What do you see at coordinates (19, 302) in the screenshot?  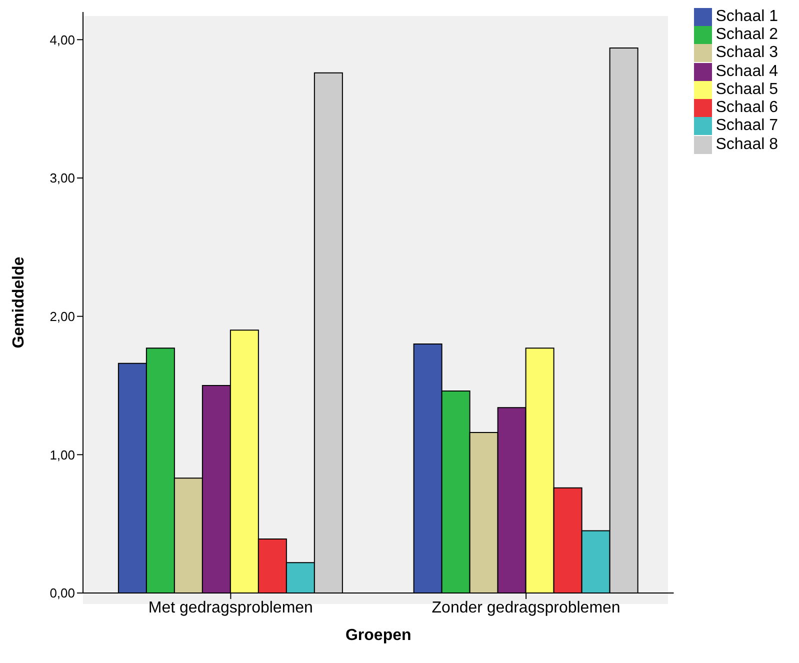 I see `y-axis-title: Gemiddelde` at bounding box center [19, 302].